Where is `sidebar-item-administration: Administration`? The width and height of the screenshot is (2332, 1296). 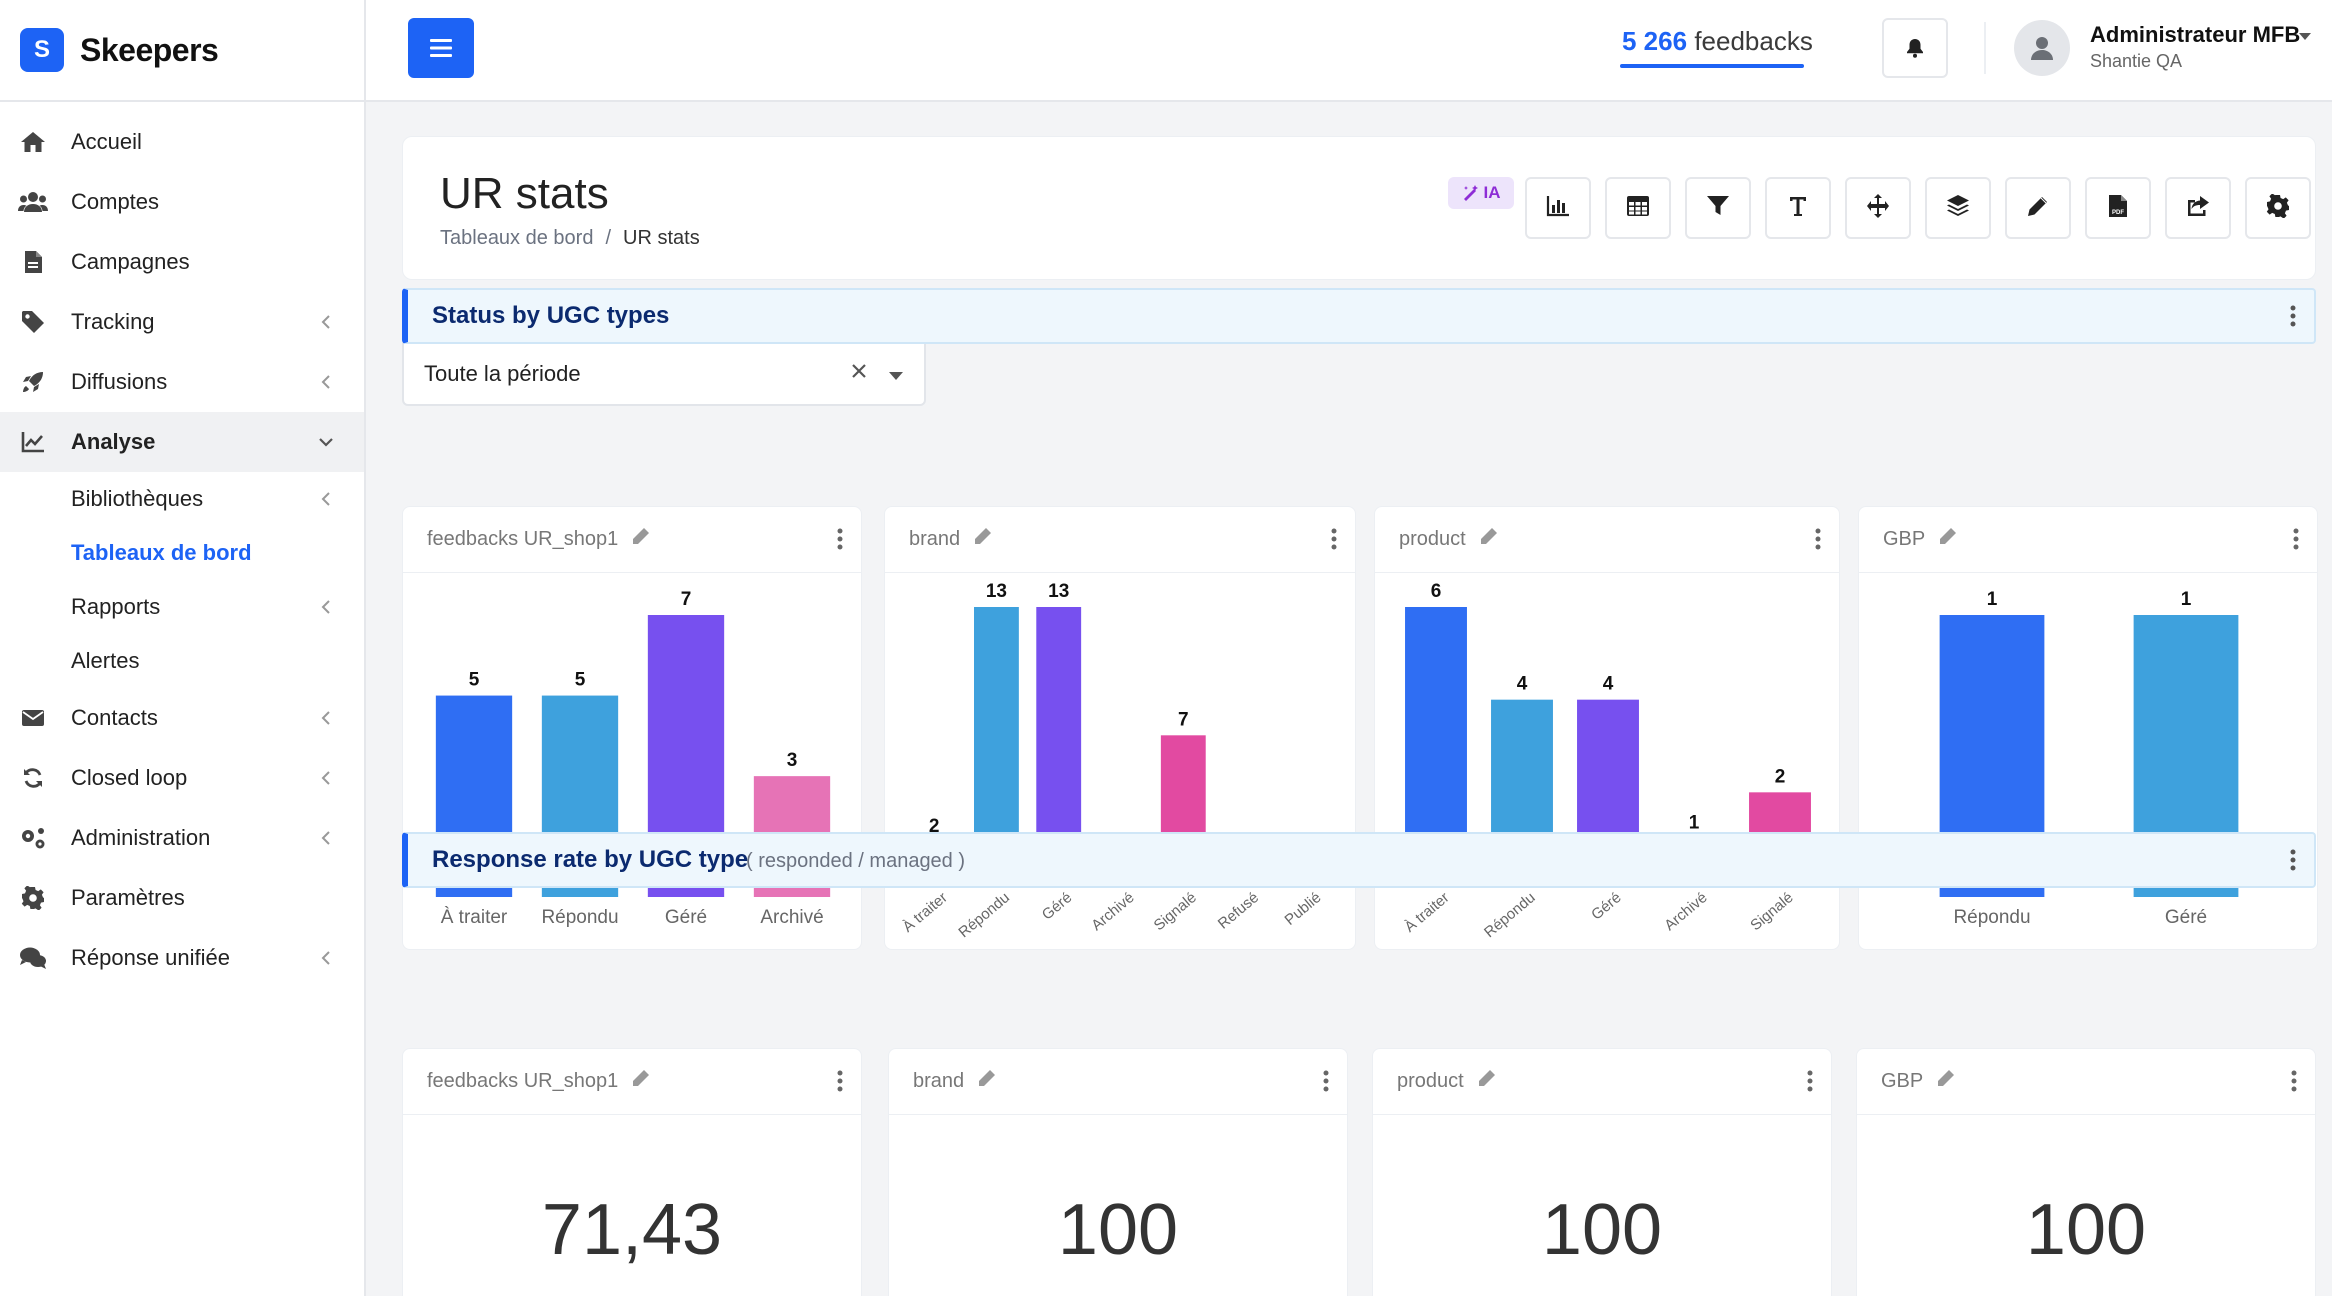
sidebar-item-administration: Administration is located at coordinates (182, 838).